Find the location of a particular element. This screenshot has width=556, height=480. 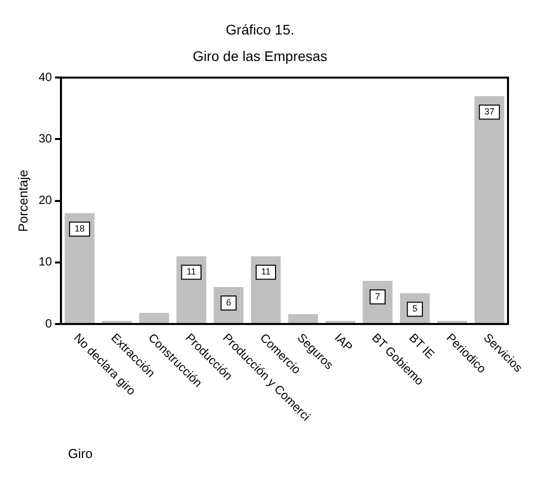

data-label: 37 is located at coordinates (489, 111).